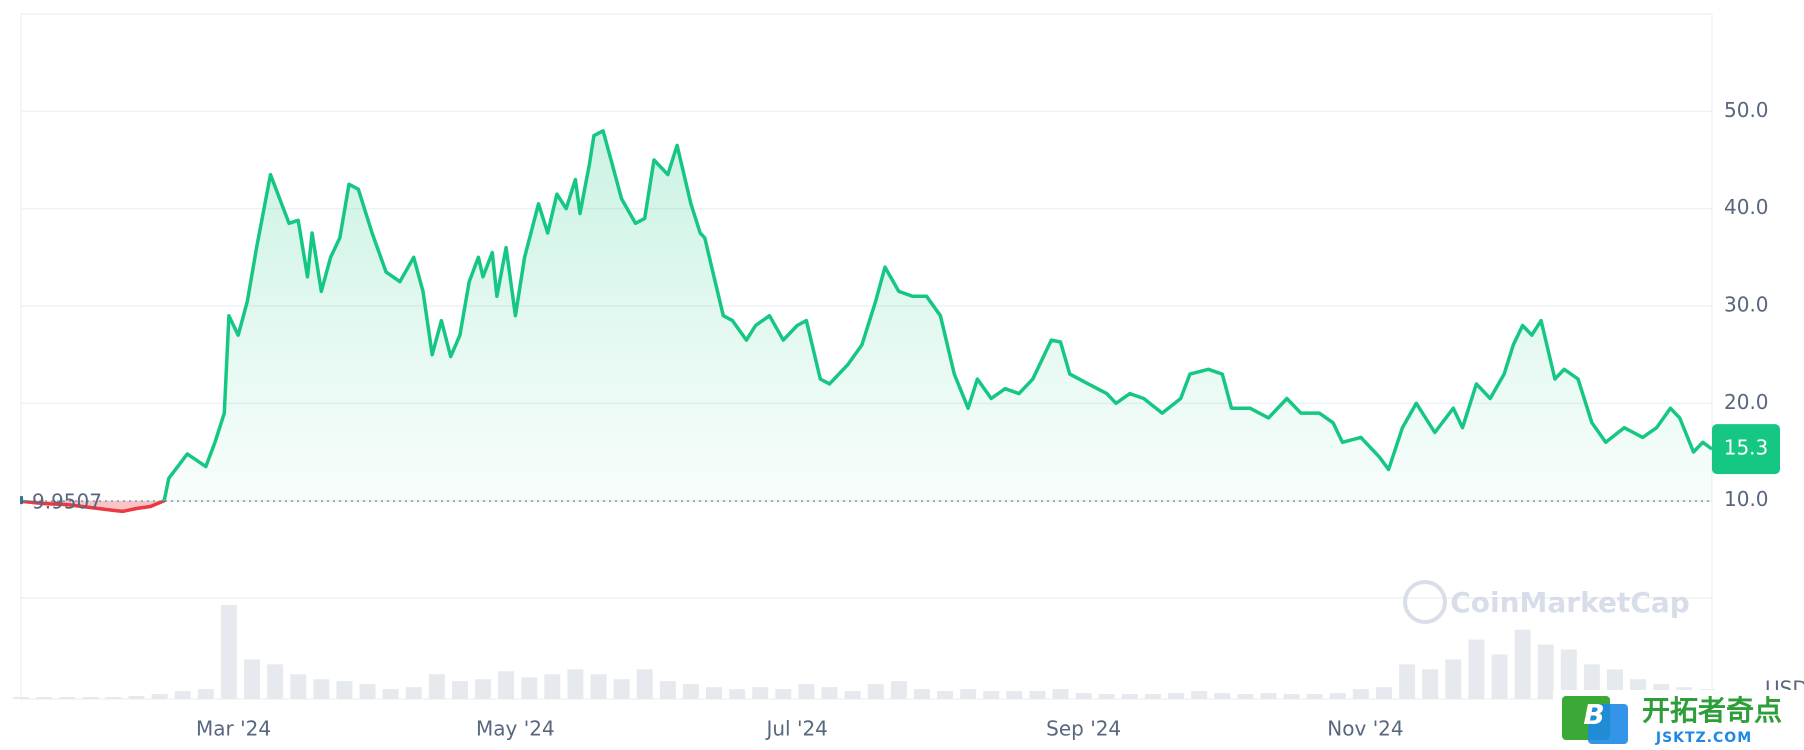 The width and height of the screenshot is (1804, 750). I want to click on watermark: CoinMarketCap, so click(1570, 602).